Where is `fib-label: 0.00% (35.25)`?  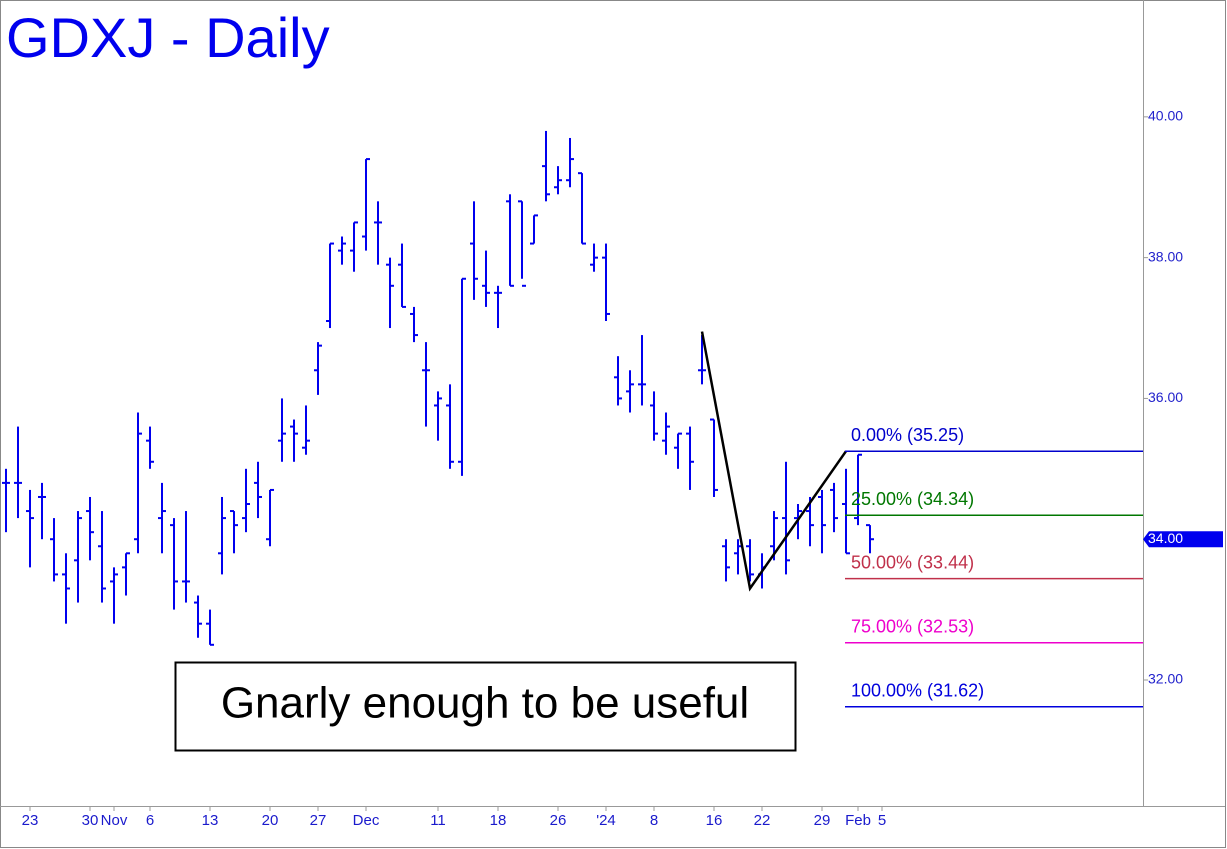
fib-label: 0.00% (35.25) is located at coordinates (907, 435).